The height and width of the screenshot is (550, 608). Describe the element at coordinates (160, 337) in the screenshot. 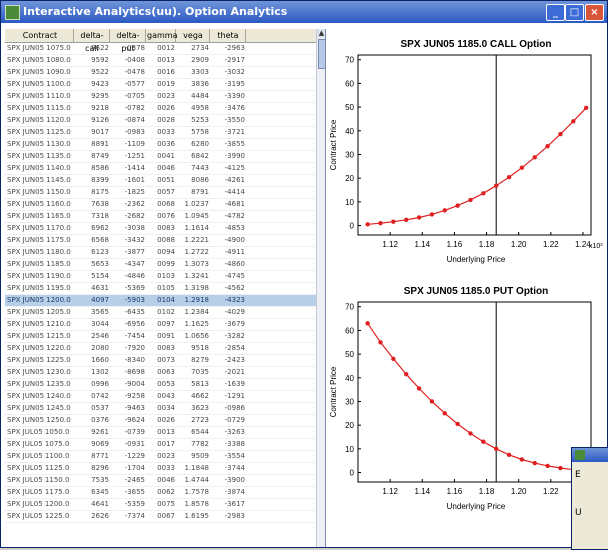

I see `table-row: SPX JUN05 1215.0 2546 -7454 0091 1.0656 -3282` at that location.